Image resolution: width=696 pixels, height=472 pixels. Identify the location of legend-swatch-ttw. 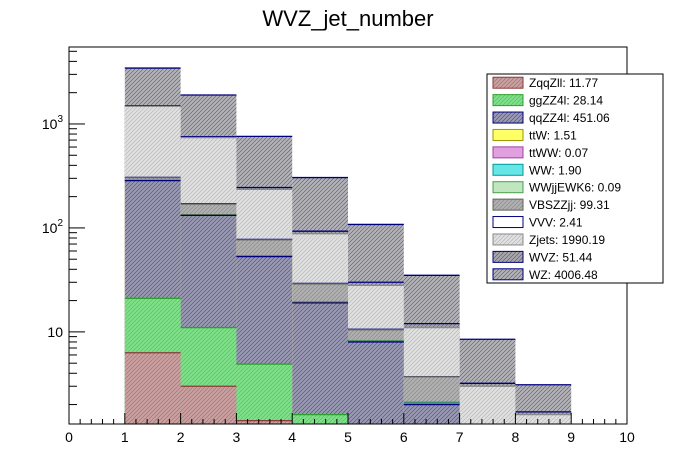
(508, 134).